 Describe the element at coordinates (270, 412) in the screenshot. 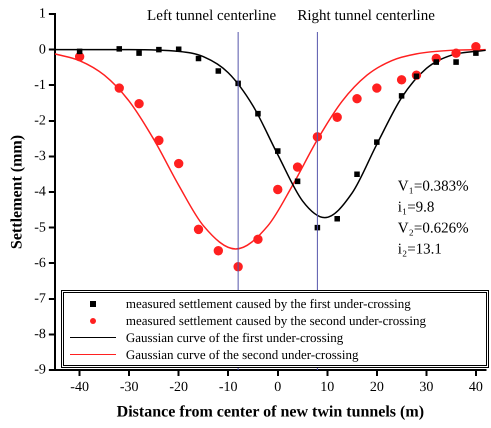

I see `x-axis-title: Distance from center of new twin tunnels (m)` at that location.